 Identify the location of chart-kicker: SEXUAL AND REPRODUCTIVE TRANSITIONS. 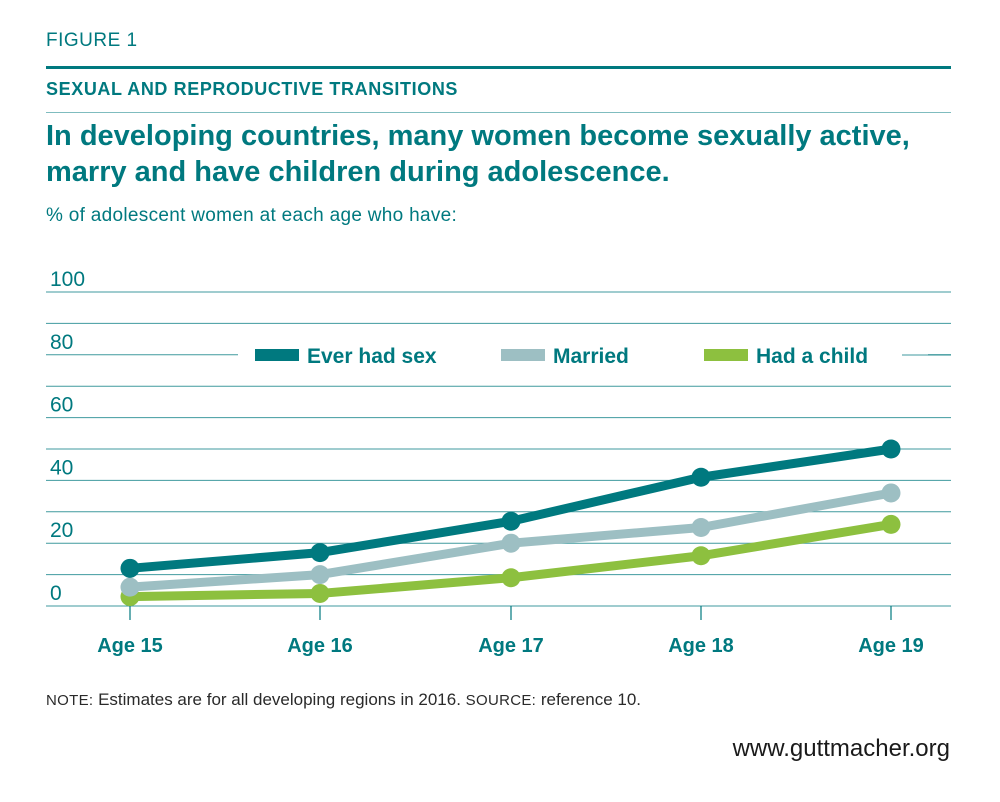
(252, 89).